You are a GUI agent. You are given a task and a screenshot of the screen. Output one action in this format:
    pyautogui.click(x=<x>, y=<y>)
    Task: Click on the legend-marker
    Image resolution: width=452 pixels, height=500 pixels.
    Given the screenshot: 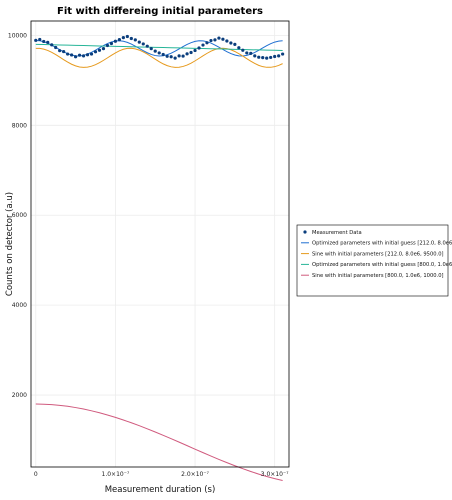 What is the action you would take?
    pyautogui.click(x=305, y=232)
    